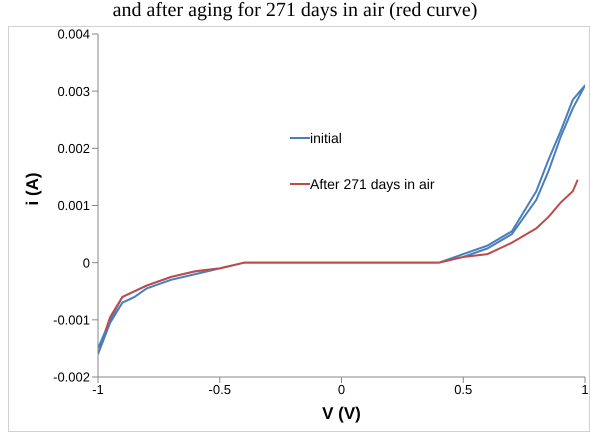 The image size is (590, 433). Describe the element at coordinates (326, 138) in the screenshot. I see `legend-label: initial` at that location.